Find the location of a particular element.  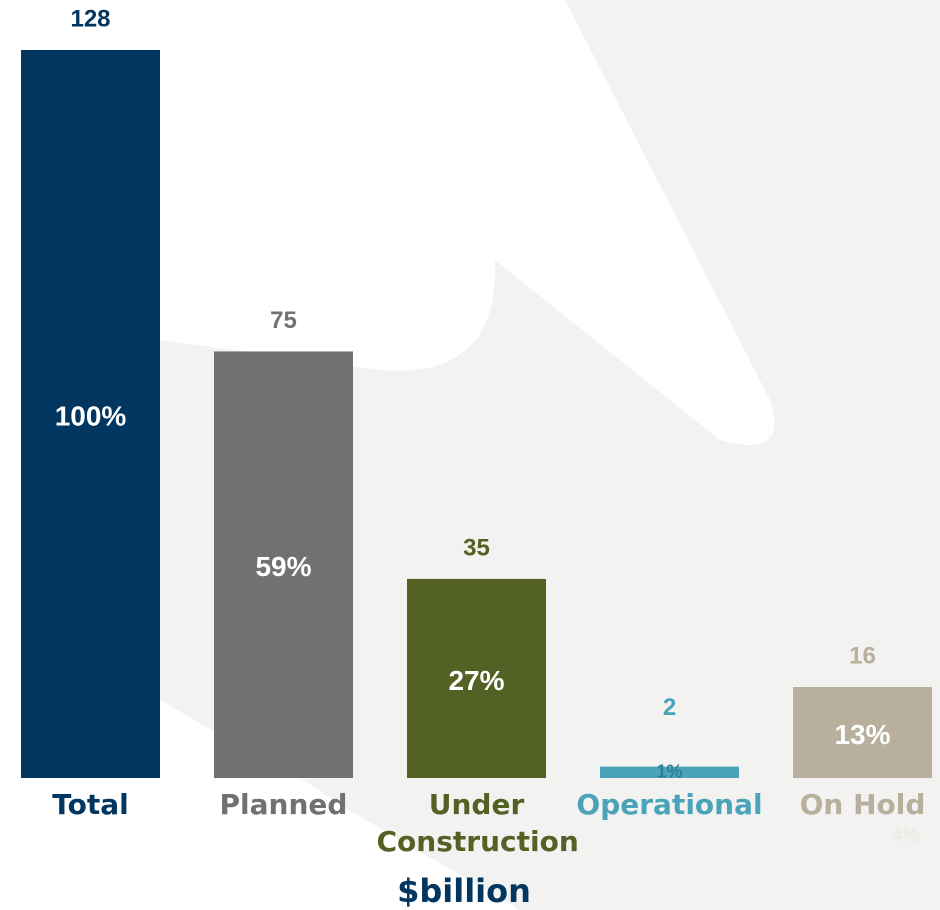

category-label: Operational is located at coordinates (669, 804).